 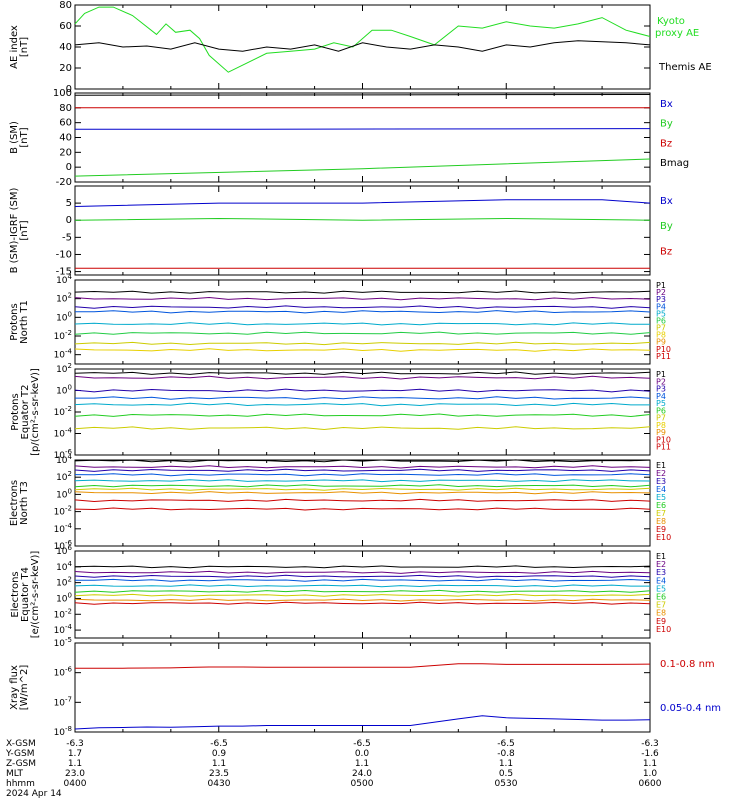 I want to click on panel-6-ytick-label: 10⁻⁴, so click(x=63, y=528).